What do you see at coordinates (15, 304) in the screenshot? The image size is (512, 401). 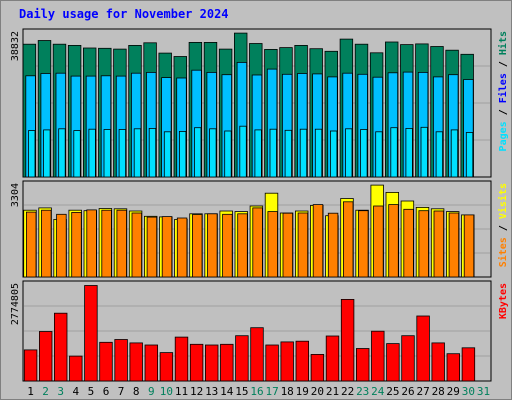 I see `y-max-label: 2774805` at bounding box center [15, 304].